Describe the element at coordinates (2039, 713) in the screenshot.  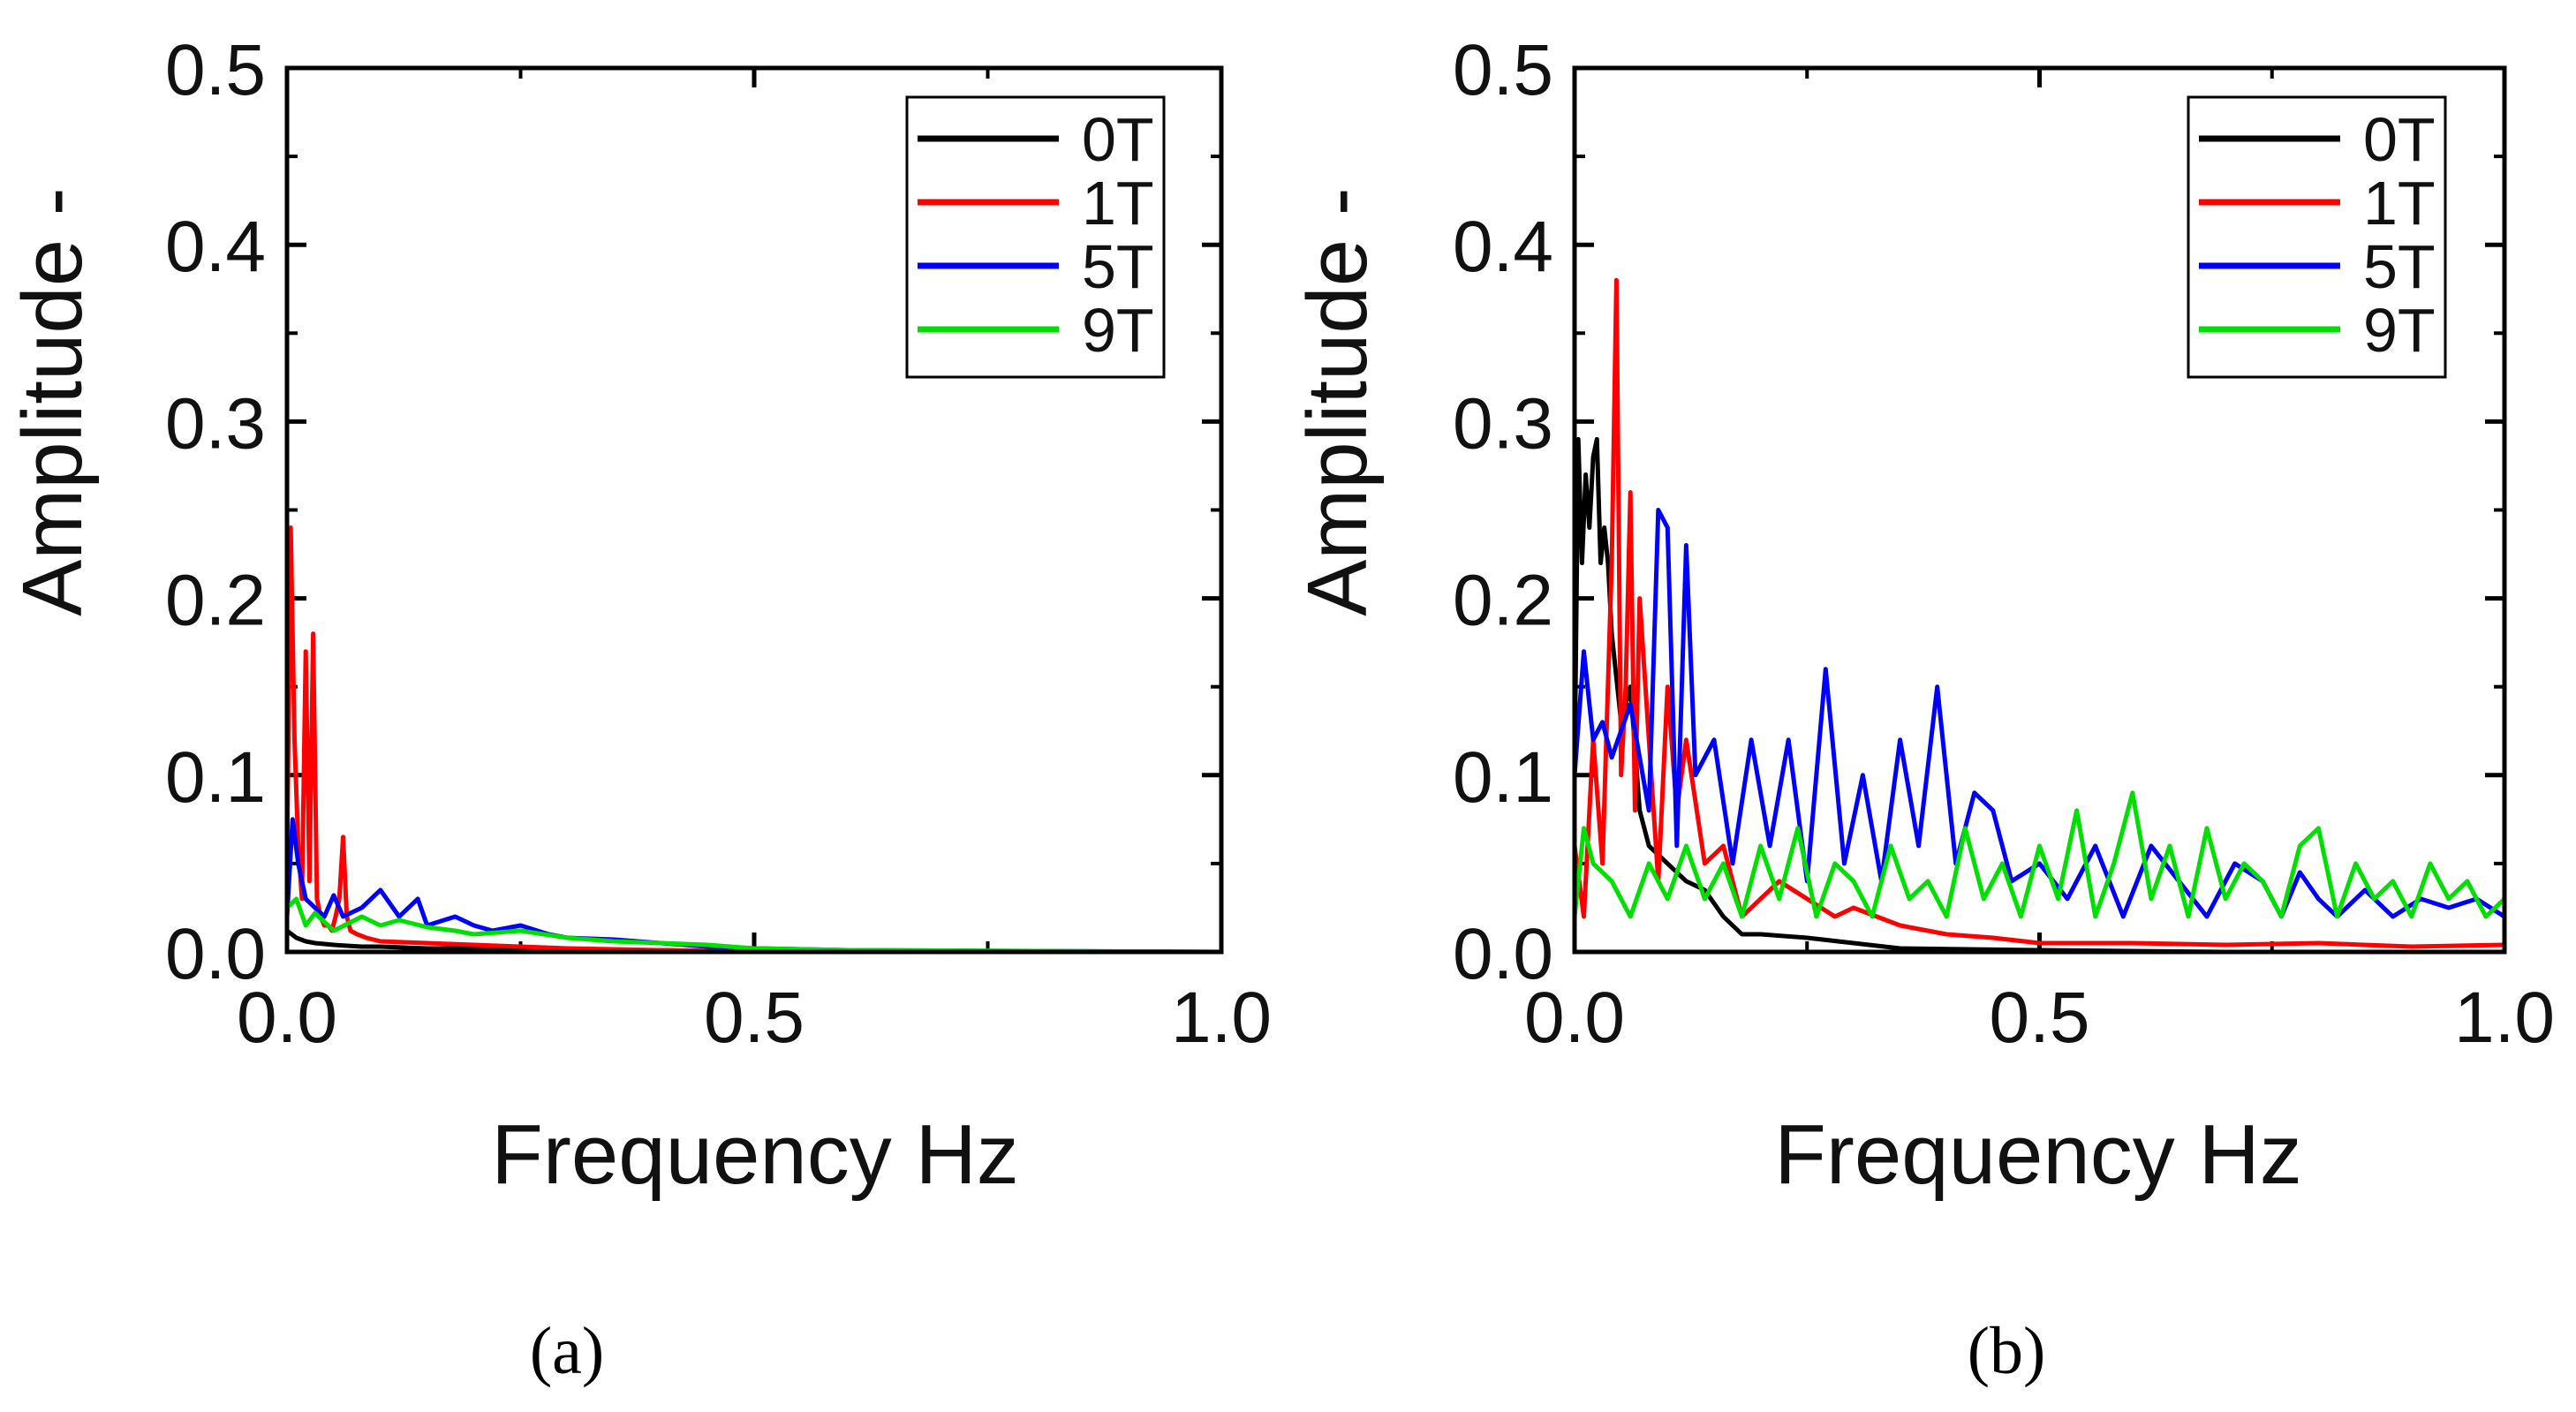
I see `series-line-5T` at that location.